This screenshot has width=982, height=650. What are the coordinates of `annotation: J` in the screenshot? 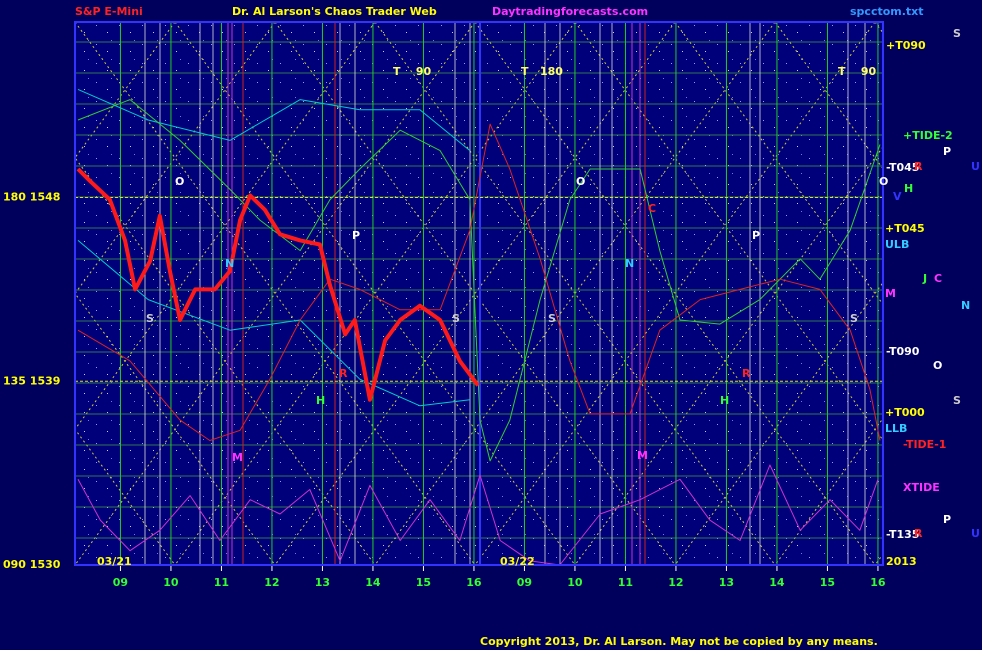 It's located at (924, 278).